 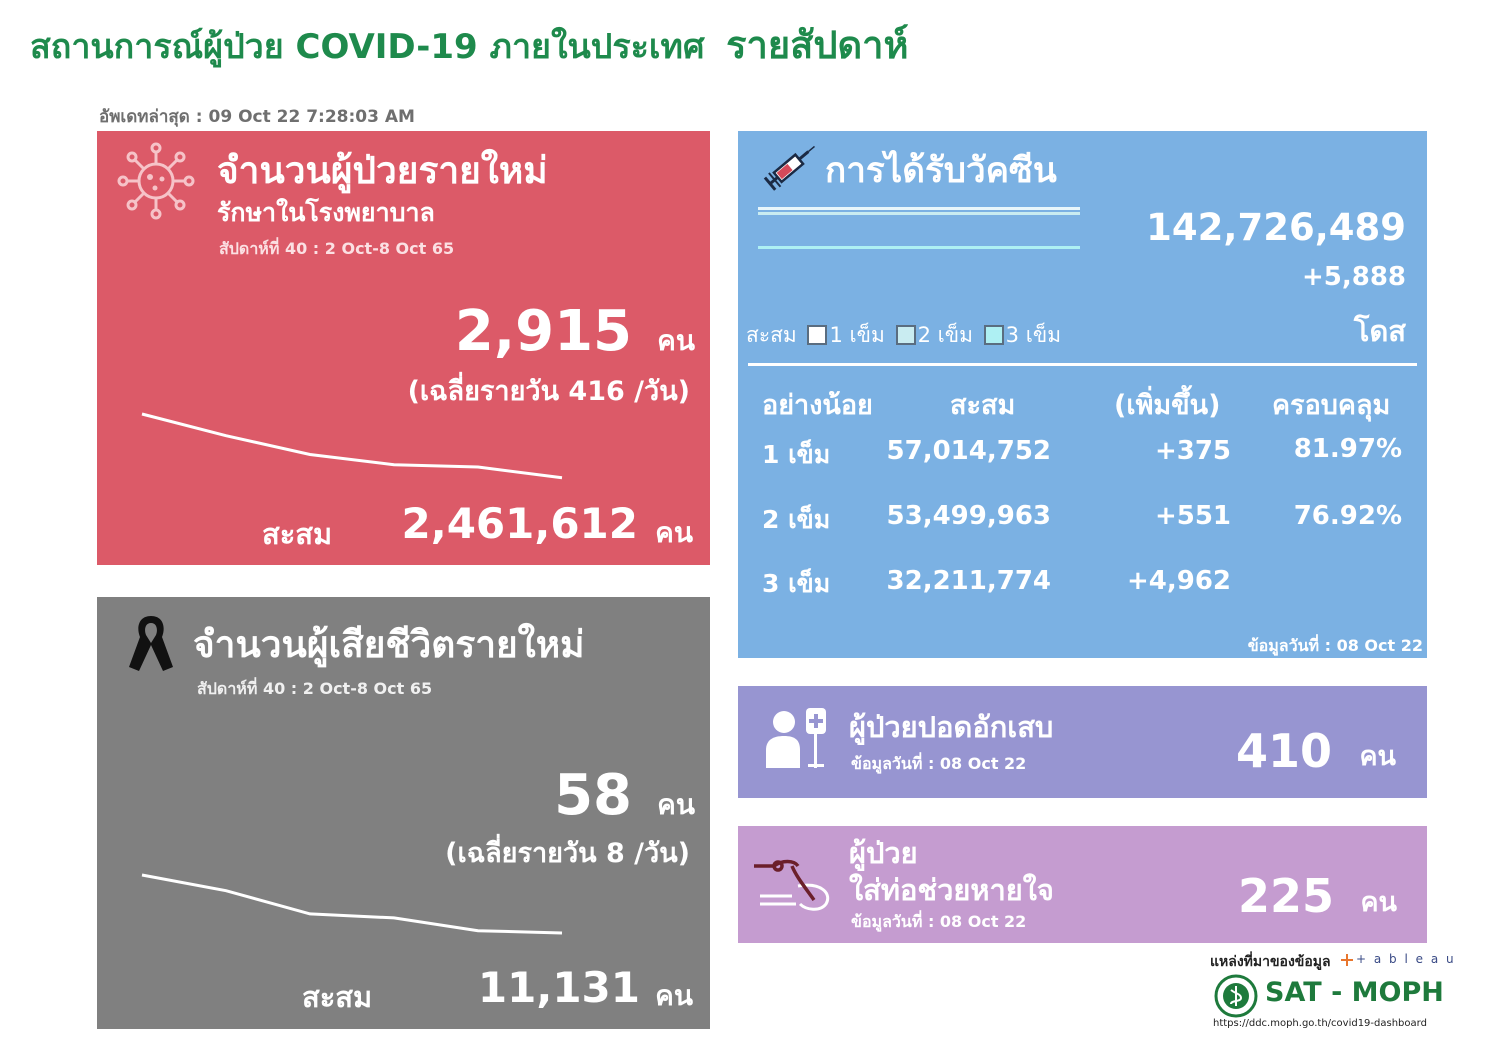 I want to click on breathing-tube-icon, so click(x=792, y=885).